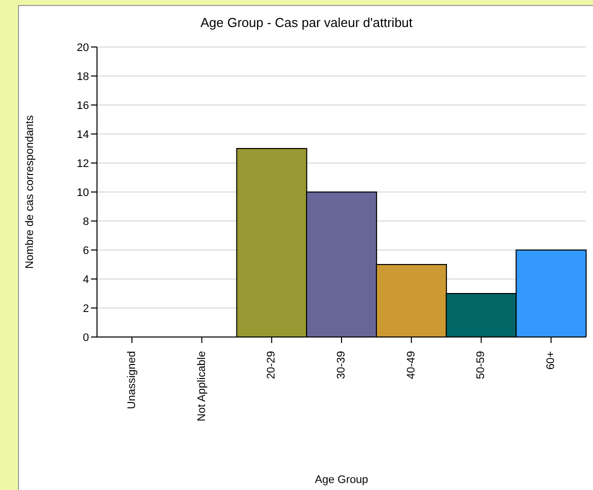  What do you see at coordinates (30, 191) in the screenshot?
I see `y-axis-title: Nombre de cas correspondants` at bounding box center [30, 191].